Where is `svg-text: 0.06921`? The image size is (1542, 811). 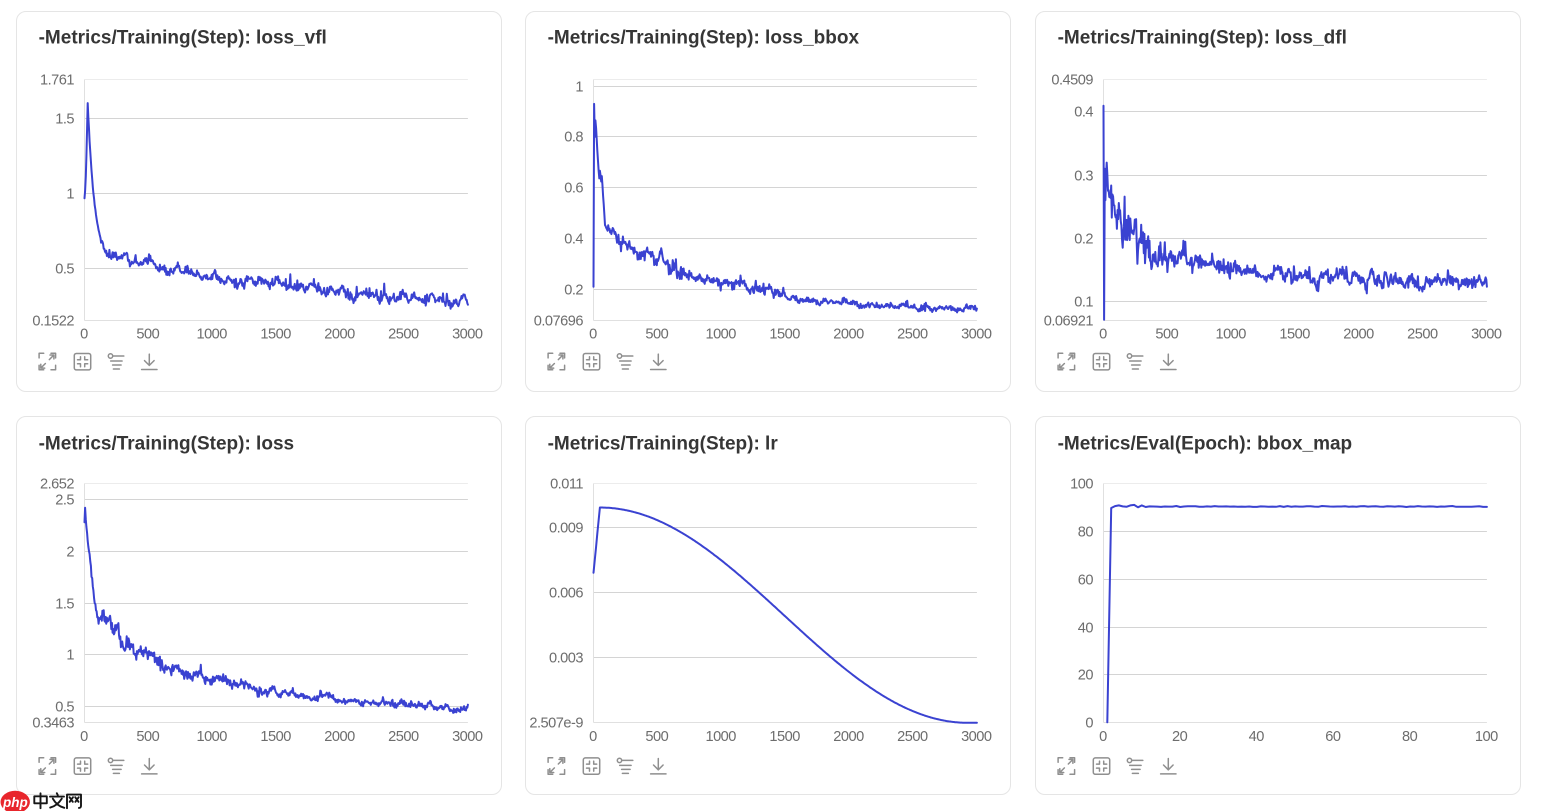 svg-text: 0.06921 is located at coordinates (1069, 321).